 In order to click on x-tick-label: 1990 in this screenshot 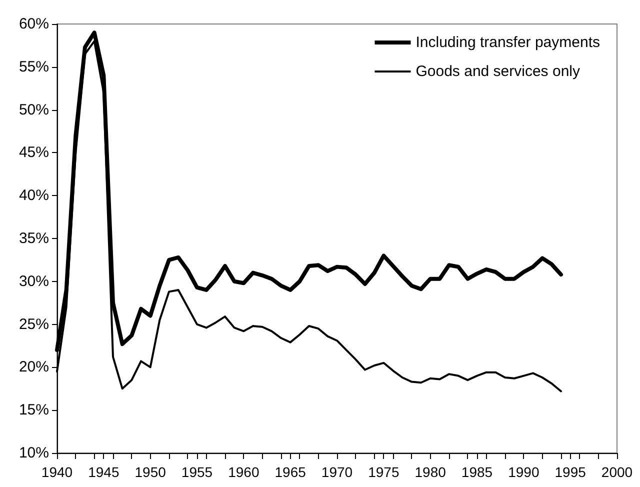, I will do `click(524, 472)`.